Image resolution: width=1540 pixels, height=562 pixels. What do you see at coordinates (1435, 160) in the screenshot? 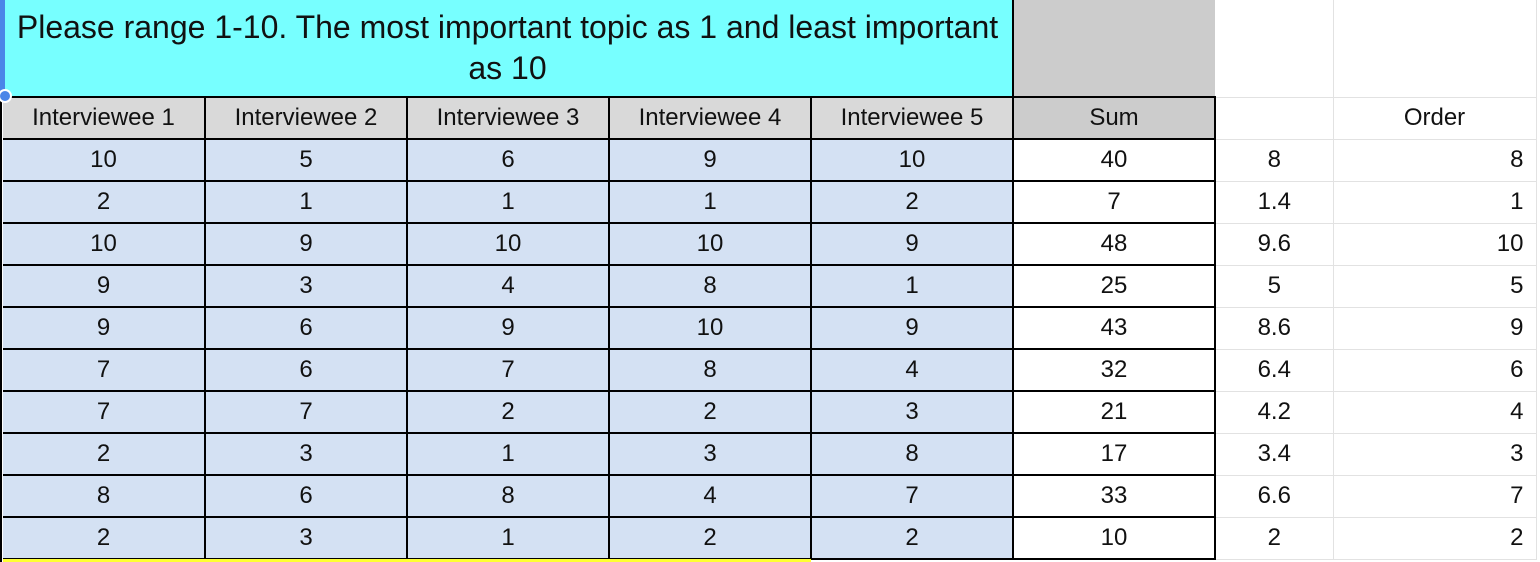
I see `order-cell: 8` at bounding box center [1435, 160].